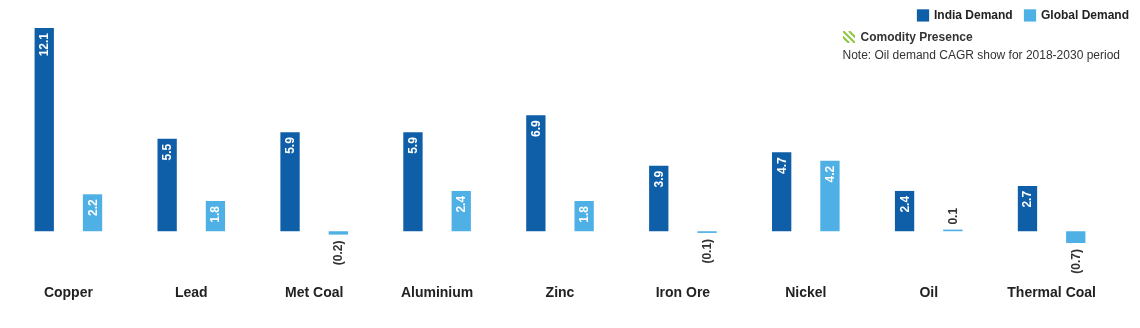 The height and width of the screenshot is (328, 1140). I want to click on data-label: (0.2), so click(338, 253).